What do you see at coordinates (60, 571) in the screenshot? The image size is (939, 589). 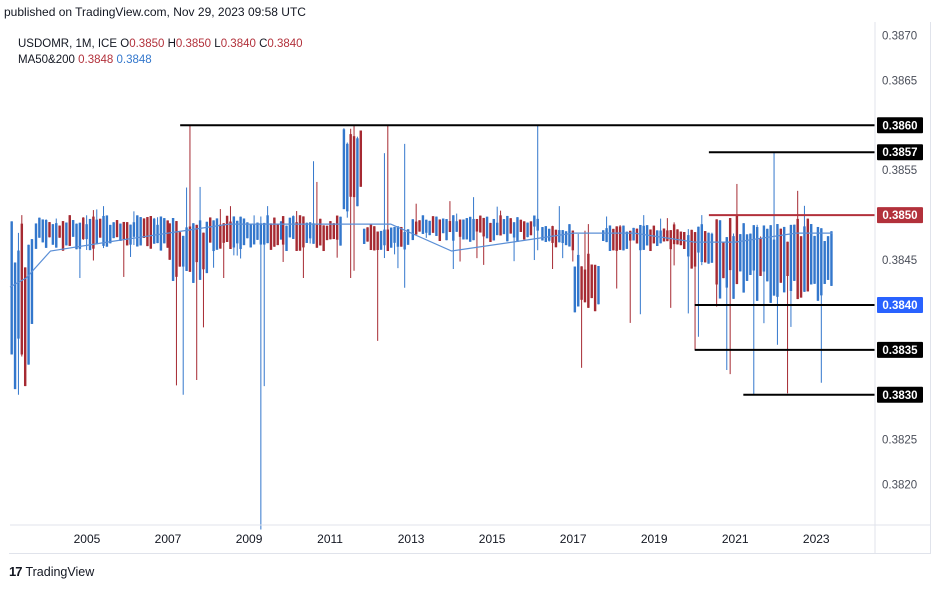 I see `tradingview-brand: TradingView` at bounding box center [60, 571].